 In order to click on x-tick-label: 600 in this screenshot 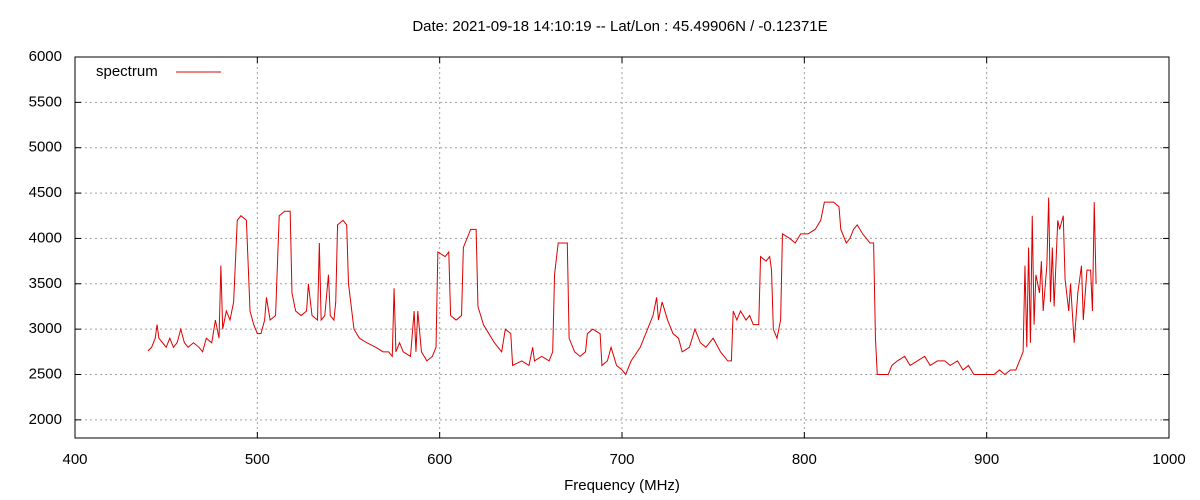, I will do `click(439, 459)`.